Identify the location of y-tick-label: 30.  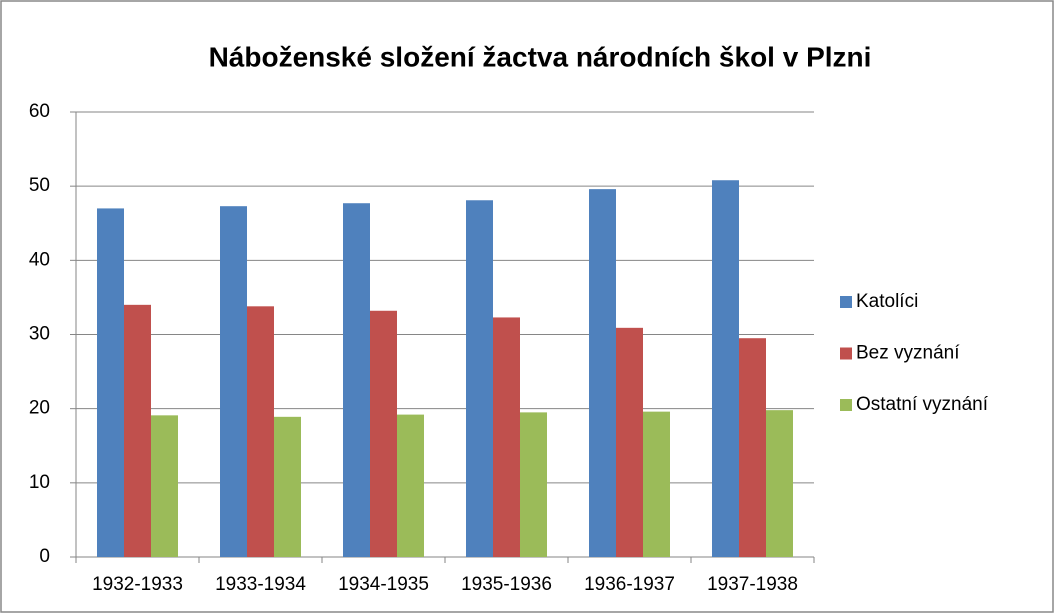
(39, 334).